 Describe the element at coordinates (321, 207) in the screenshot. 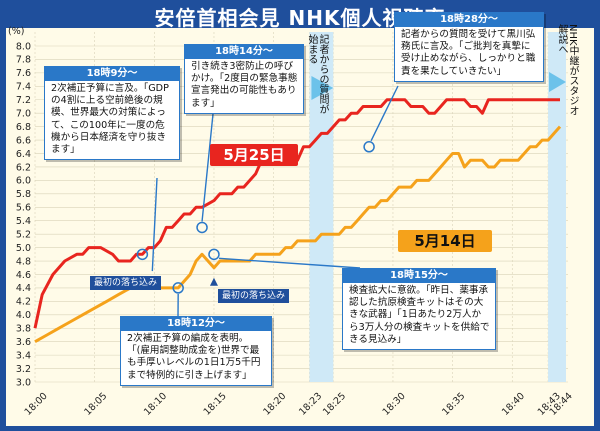

I see `questions-band` at that location.